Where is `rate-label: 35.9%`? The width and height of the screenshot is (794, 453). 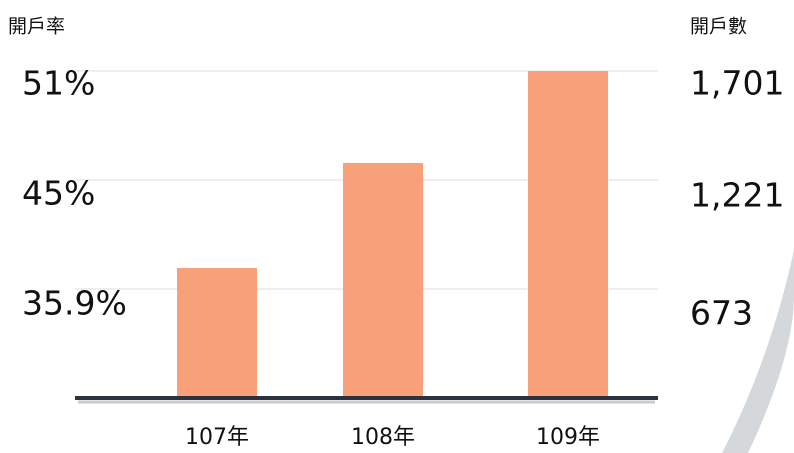
rate-label: 35.9% is located at coordinates (74, 303).